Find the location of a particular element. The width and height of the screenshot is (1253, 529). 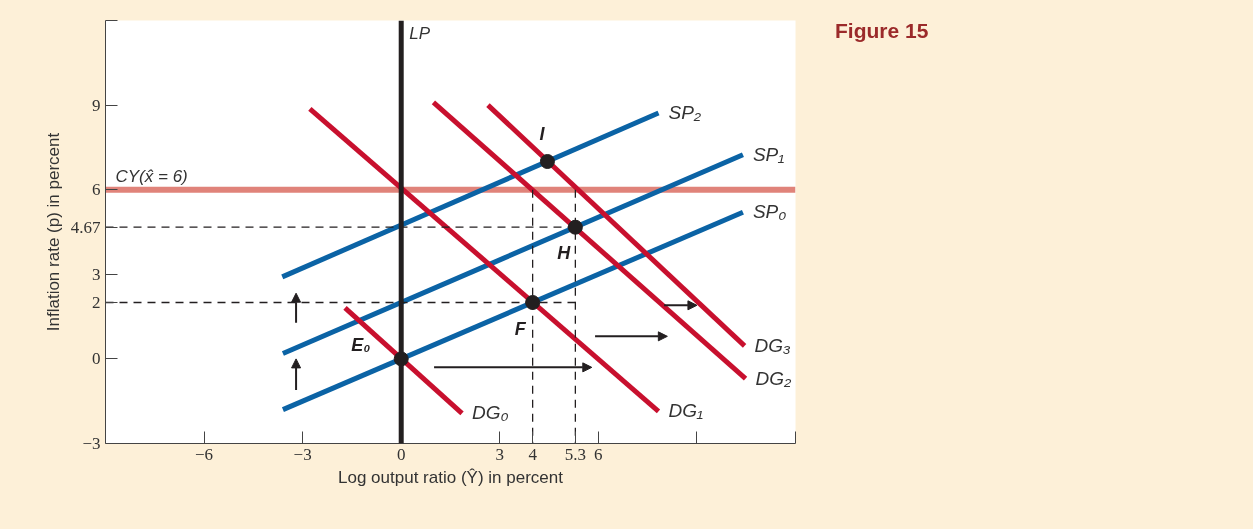

series-label: DG₂ is located at coordinates (774, 378).